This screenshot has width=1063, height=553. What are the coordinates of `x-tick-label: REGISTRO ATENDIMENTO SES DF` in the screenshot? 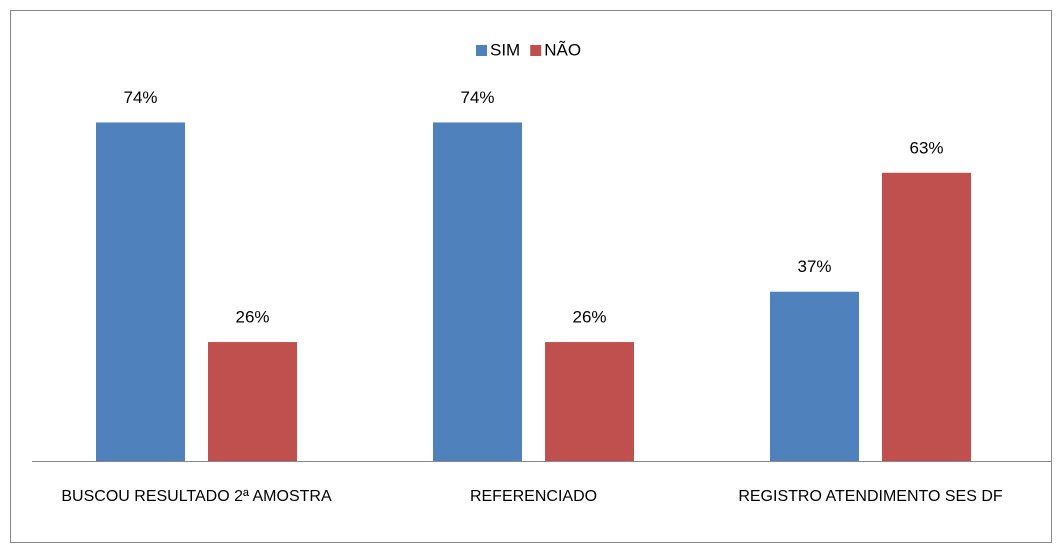 It's located at (870, 496).